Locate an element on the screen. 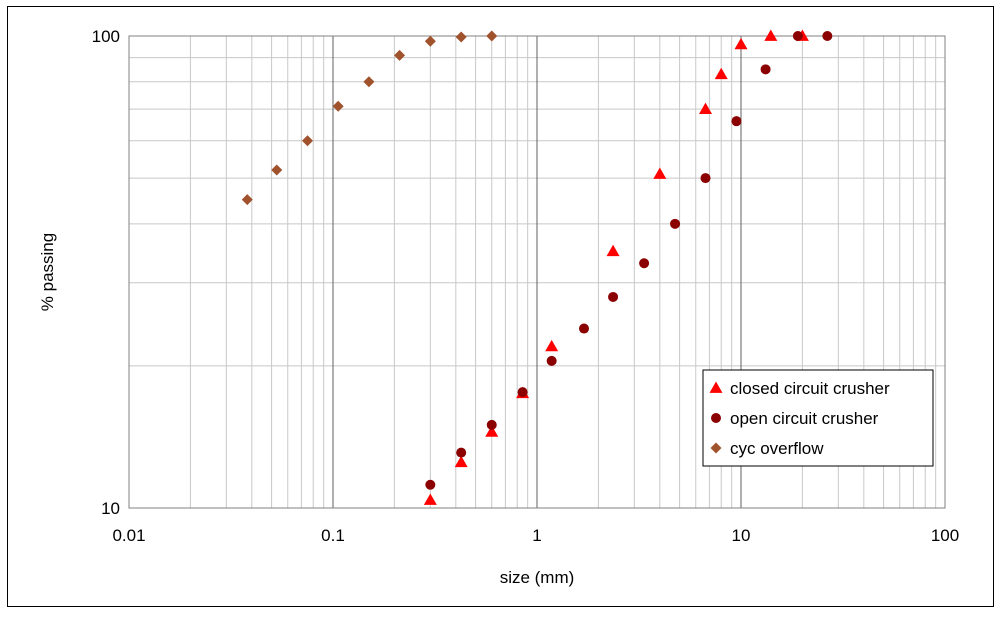 The height and width of the screenshot is (618, 1003). legend-box is located at coordinates (818, 418).